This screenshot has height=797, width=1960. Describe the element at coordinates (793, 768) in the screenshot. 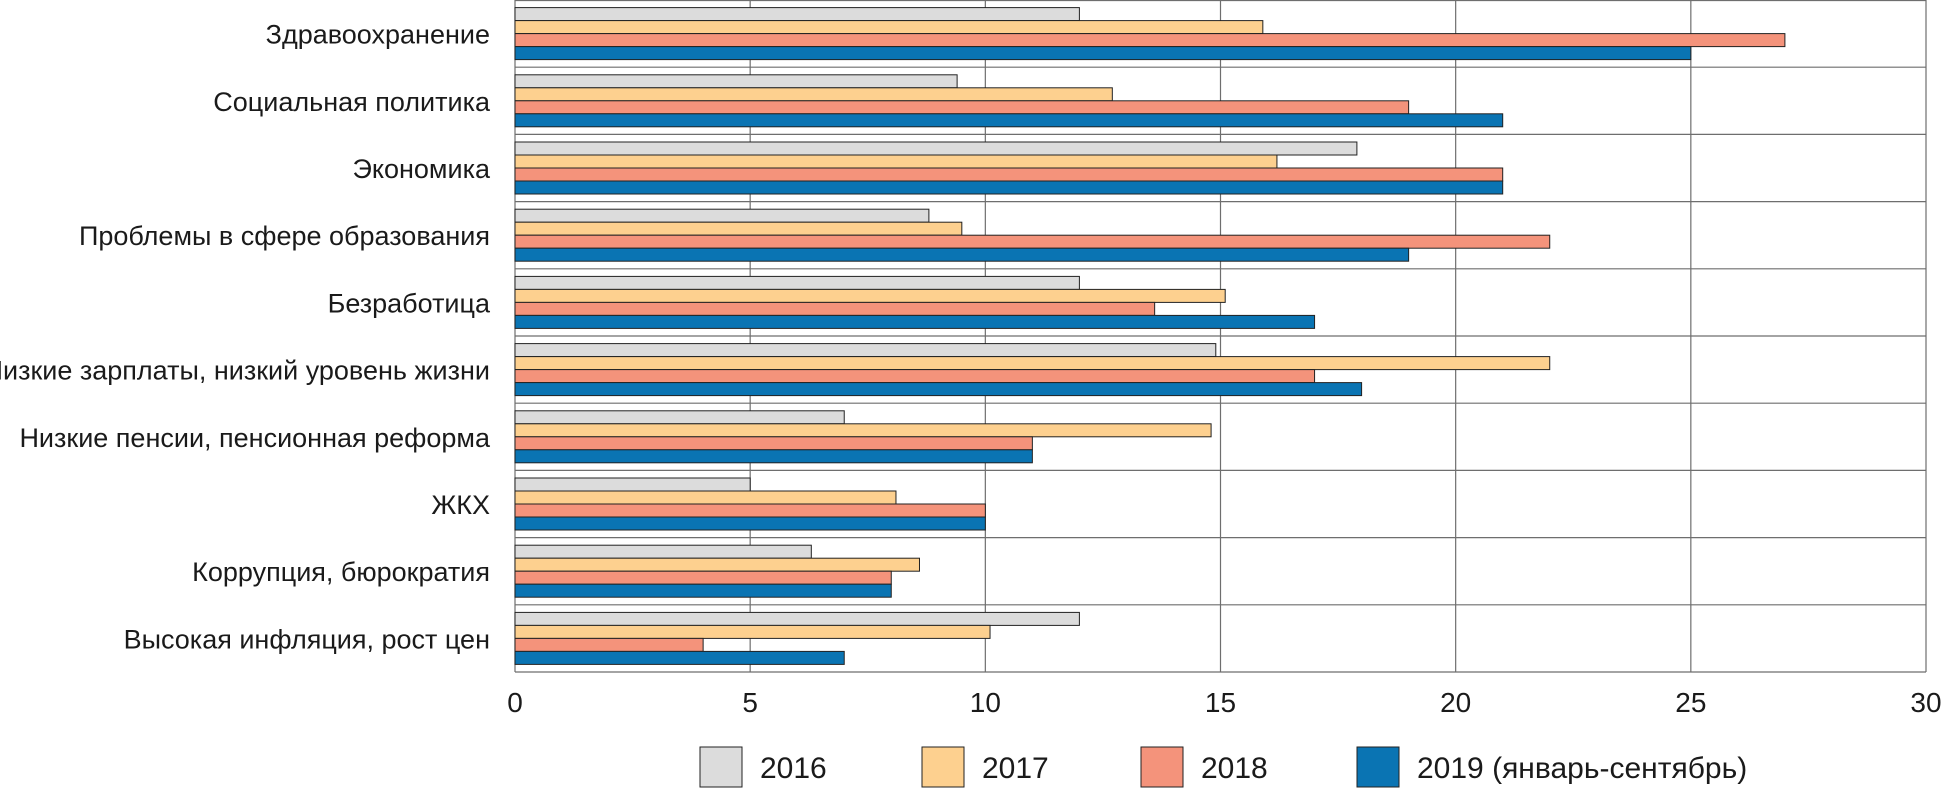

I see `legend-label: 2016` at that location.